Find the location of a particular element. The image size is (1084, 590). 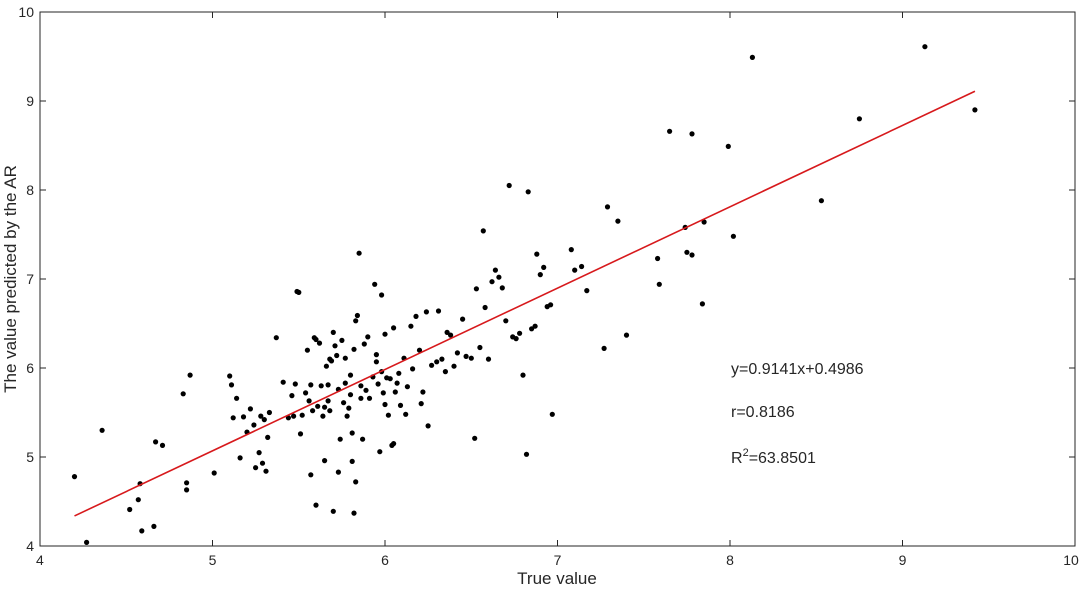

x-tick-label: 4 is located at coordinates (40, 560).